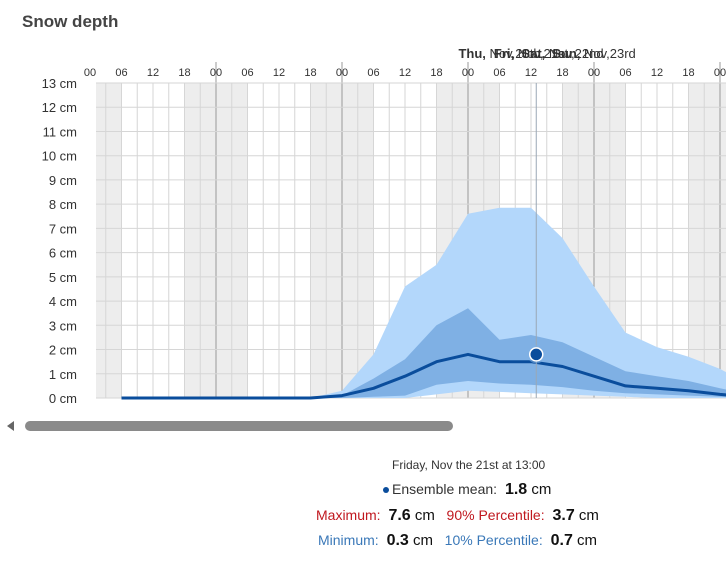 Image resolution: width=726 pixels, height=570 pixels. What do you see at coordinates (541, 489) in the screenshot?
I see `mean-unit: cm` at bounding box center [541, 489].